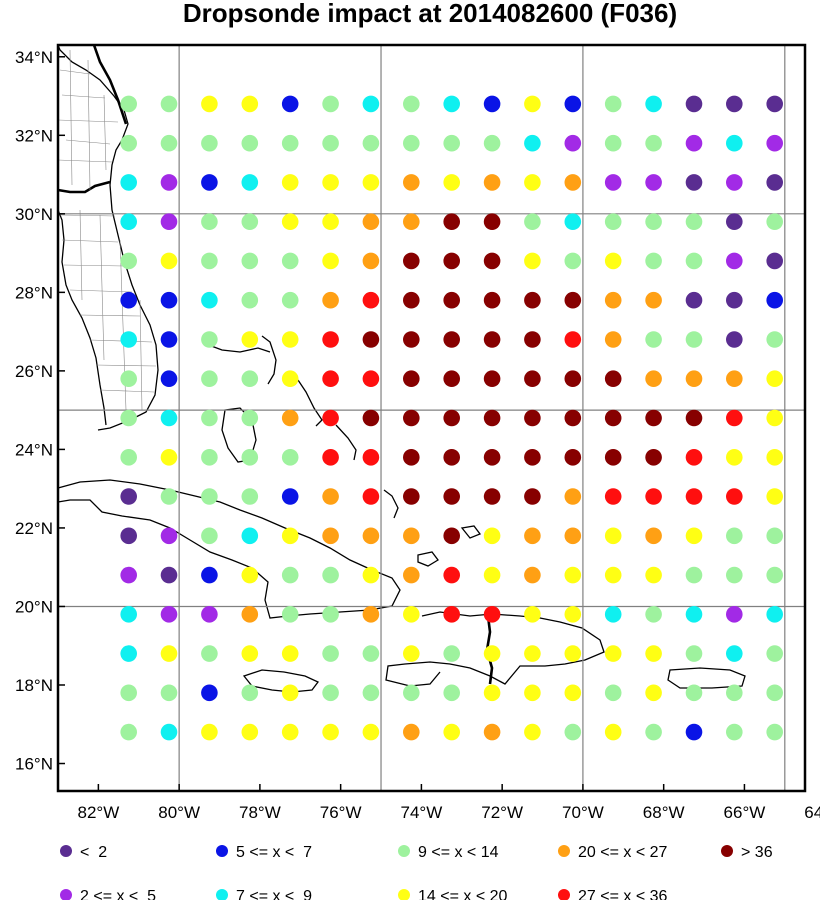 Image resolution: width=820 pixels, height=900 pixels. What do you see at coordinates (34, 57) in the screenshot?
I see `y-tick-label: 34°N` at bounding box center [34, 57].